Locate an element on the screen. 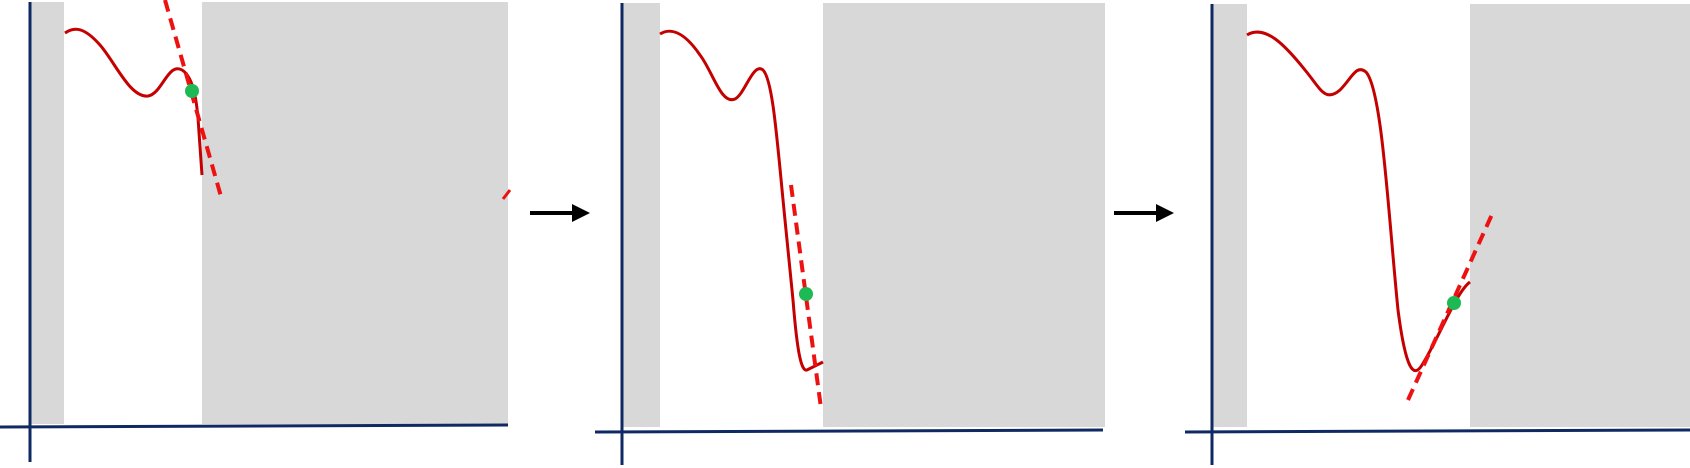  tangent-line is located at coordinates (193, 100).